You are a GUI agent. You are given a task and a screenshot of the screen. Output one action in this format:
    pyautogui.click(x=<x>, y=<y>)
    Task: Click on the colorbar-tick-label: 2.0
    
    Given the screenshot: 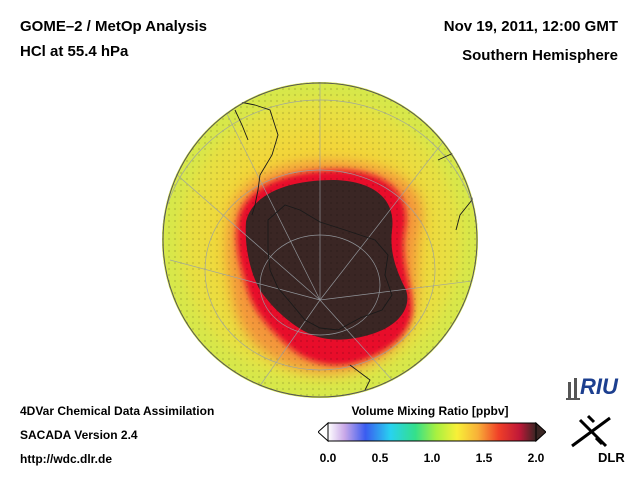 What is the action you would take?
    pyautogui.click(x=536, y=458)
    